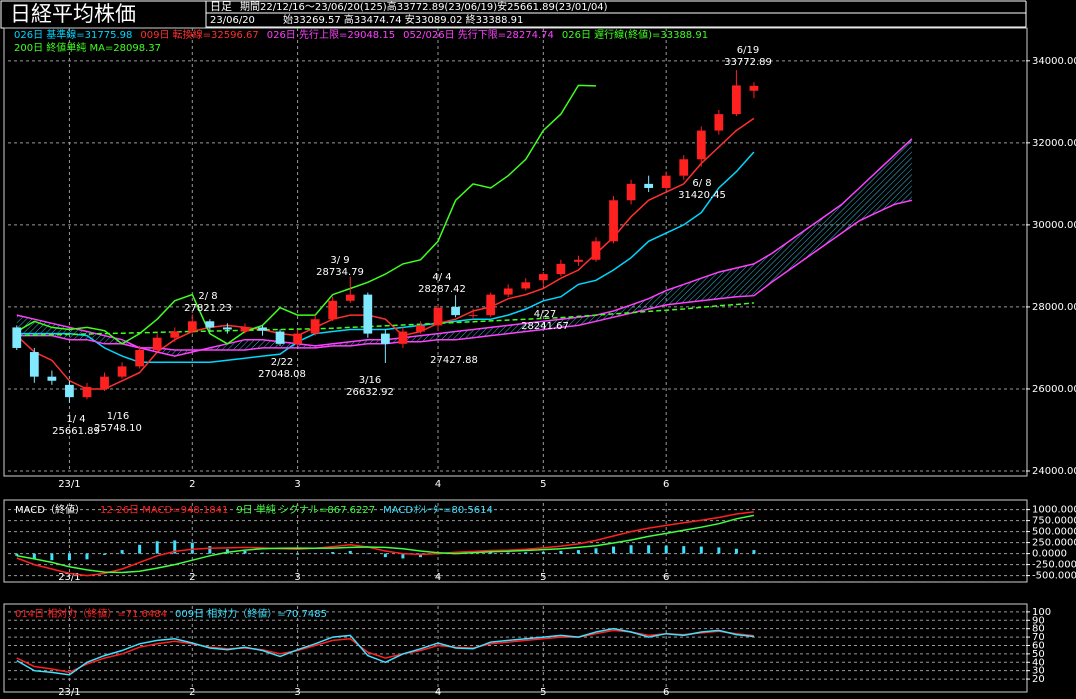  What do you see at coordinates (192, 692) in the screenshot?
I see `x-tick-label: 2` at bounding box center [192, 692].